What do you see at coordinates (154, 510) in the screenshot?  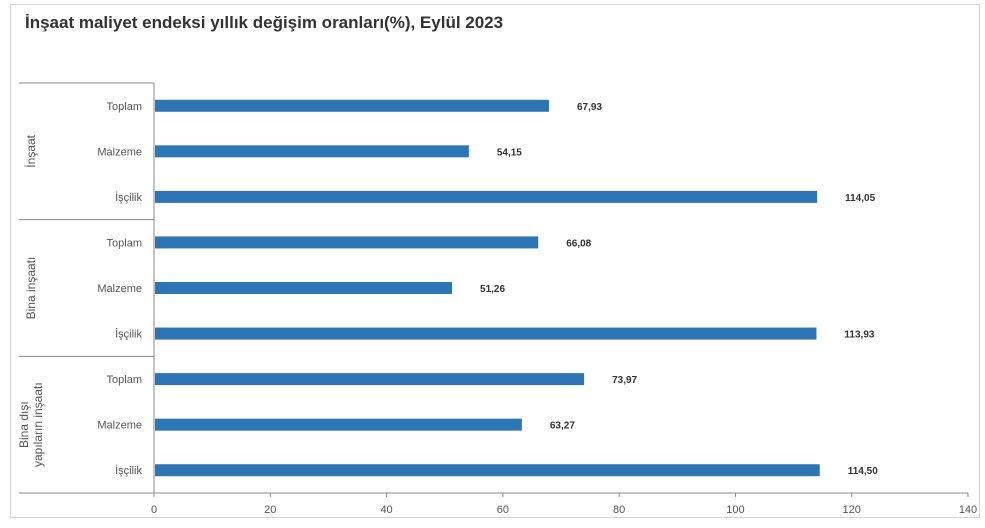 I see `x-tick-label: 0` at bounding box center [154, 510].